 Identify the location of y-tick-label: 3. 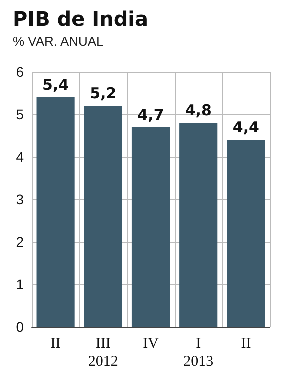
(20, 200).